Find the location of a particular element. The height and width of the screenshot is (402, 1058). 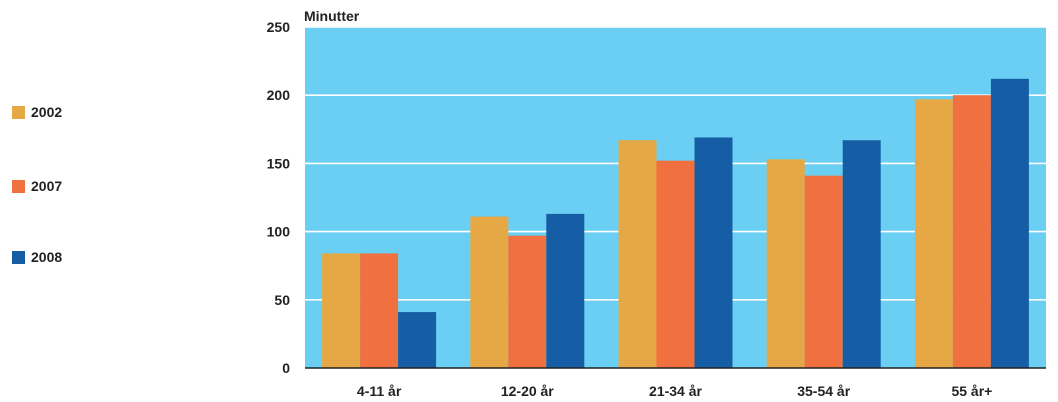

legend-item-2007: 2007 is located at coordinates (37, 186).